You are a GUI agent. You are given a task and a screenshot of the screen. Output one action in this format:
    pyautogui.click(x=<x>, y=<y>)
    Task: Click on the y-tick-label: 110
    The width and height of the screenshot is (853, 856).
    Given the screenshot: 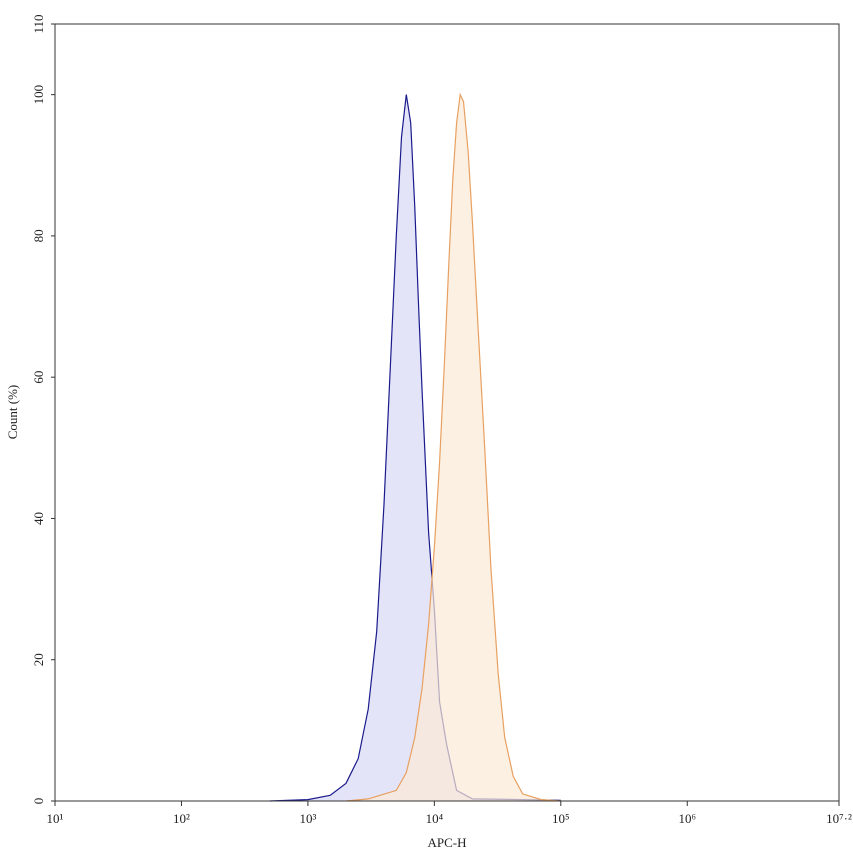 What is the action you would take?
    pyautogui.click(x=38, y=23)
    